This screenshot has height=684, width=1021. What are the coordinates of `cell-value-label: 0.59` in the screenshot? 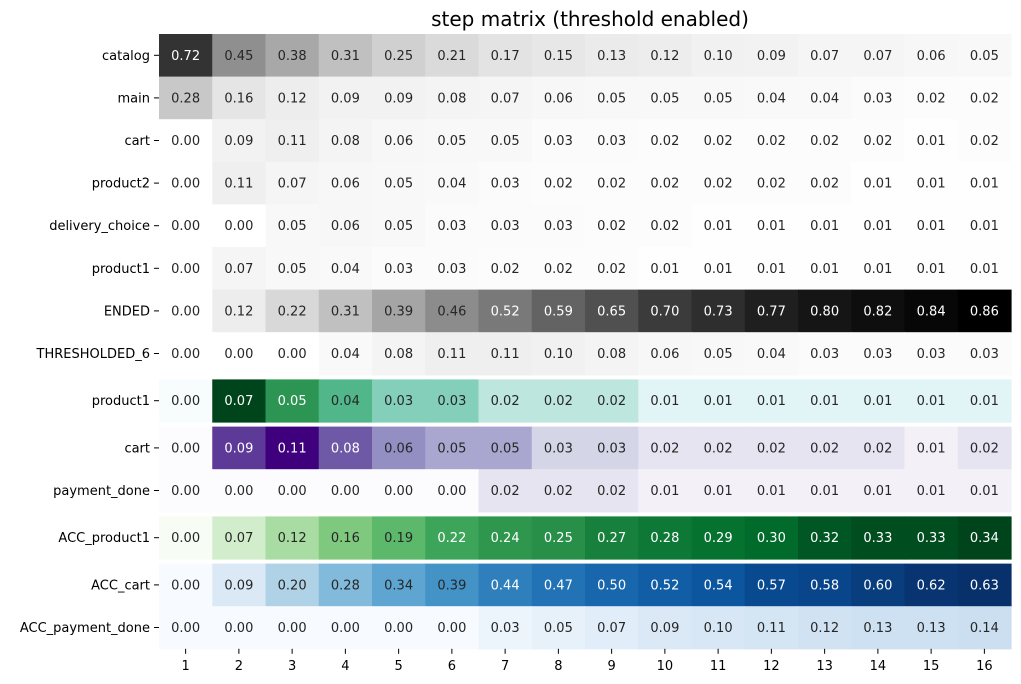 It's located at (558, 311).